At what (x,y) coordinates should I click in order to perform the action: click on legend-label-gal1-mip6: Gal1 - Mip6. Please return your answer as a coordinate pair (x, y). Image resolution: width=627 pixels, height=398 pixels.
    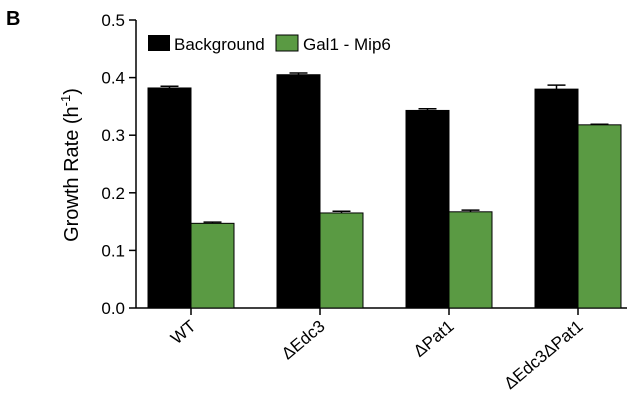
    Looking at the image, I should click on (347, 44).